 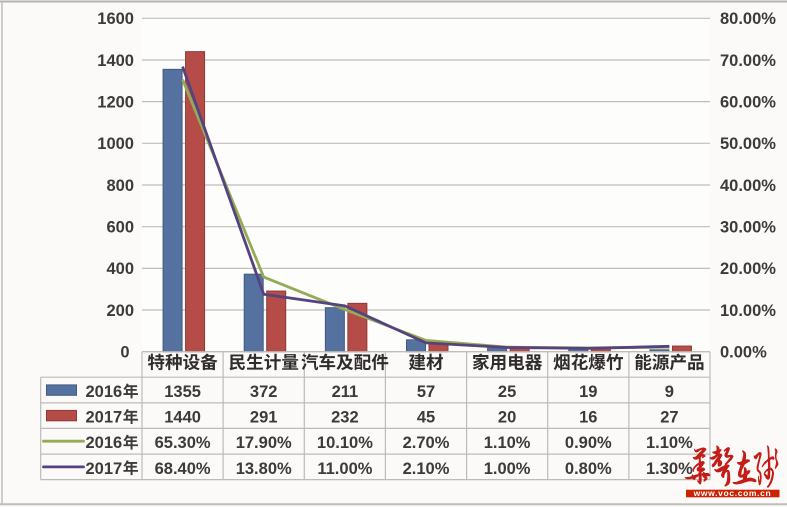 What do you see at coordinates (748, 227) in the screenshot?
I see `svg-text: 30.00%` at bounding box center [748, 227].